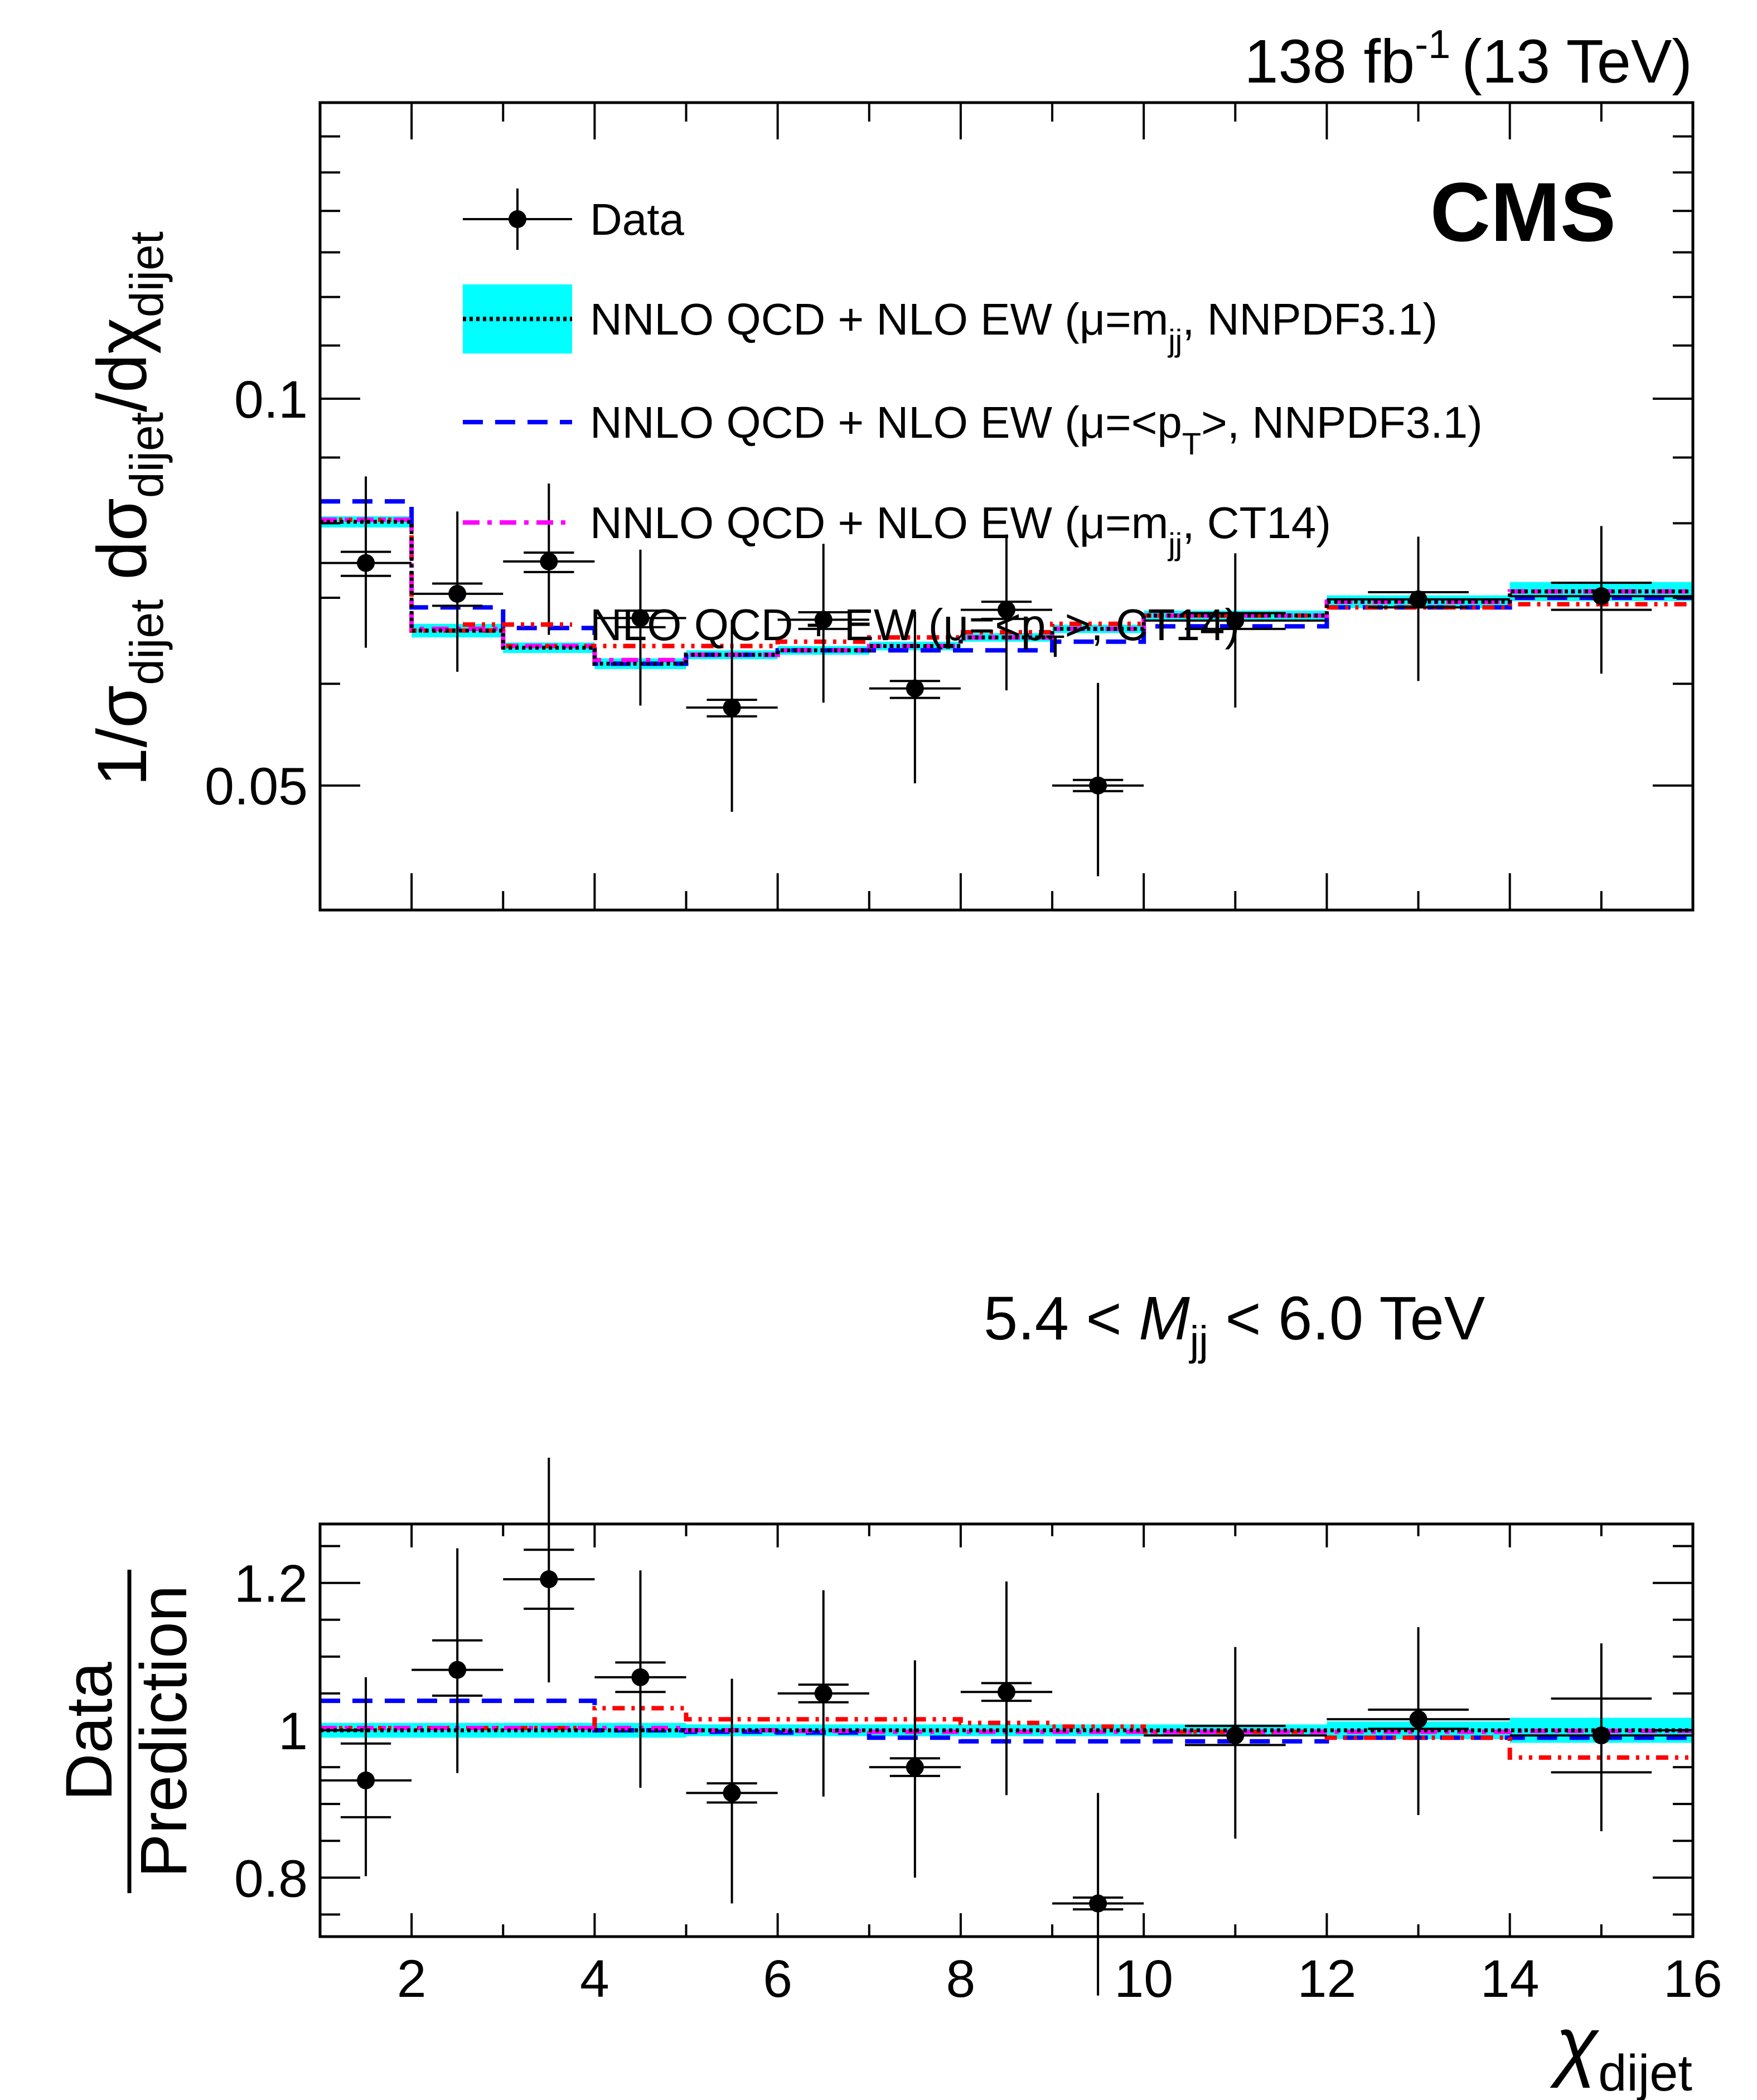  I want to click on legend-label-main: NLO QCD + EW (μ=<p, so click(818, 625).